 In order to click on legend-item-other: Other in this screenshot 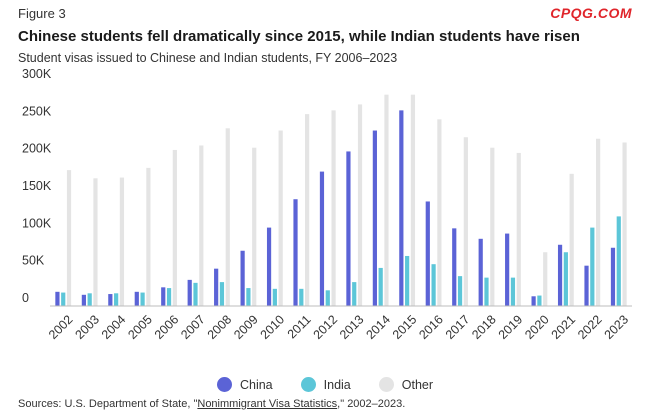, I will do `click(406, 384)`.